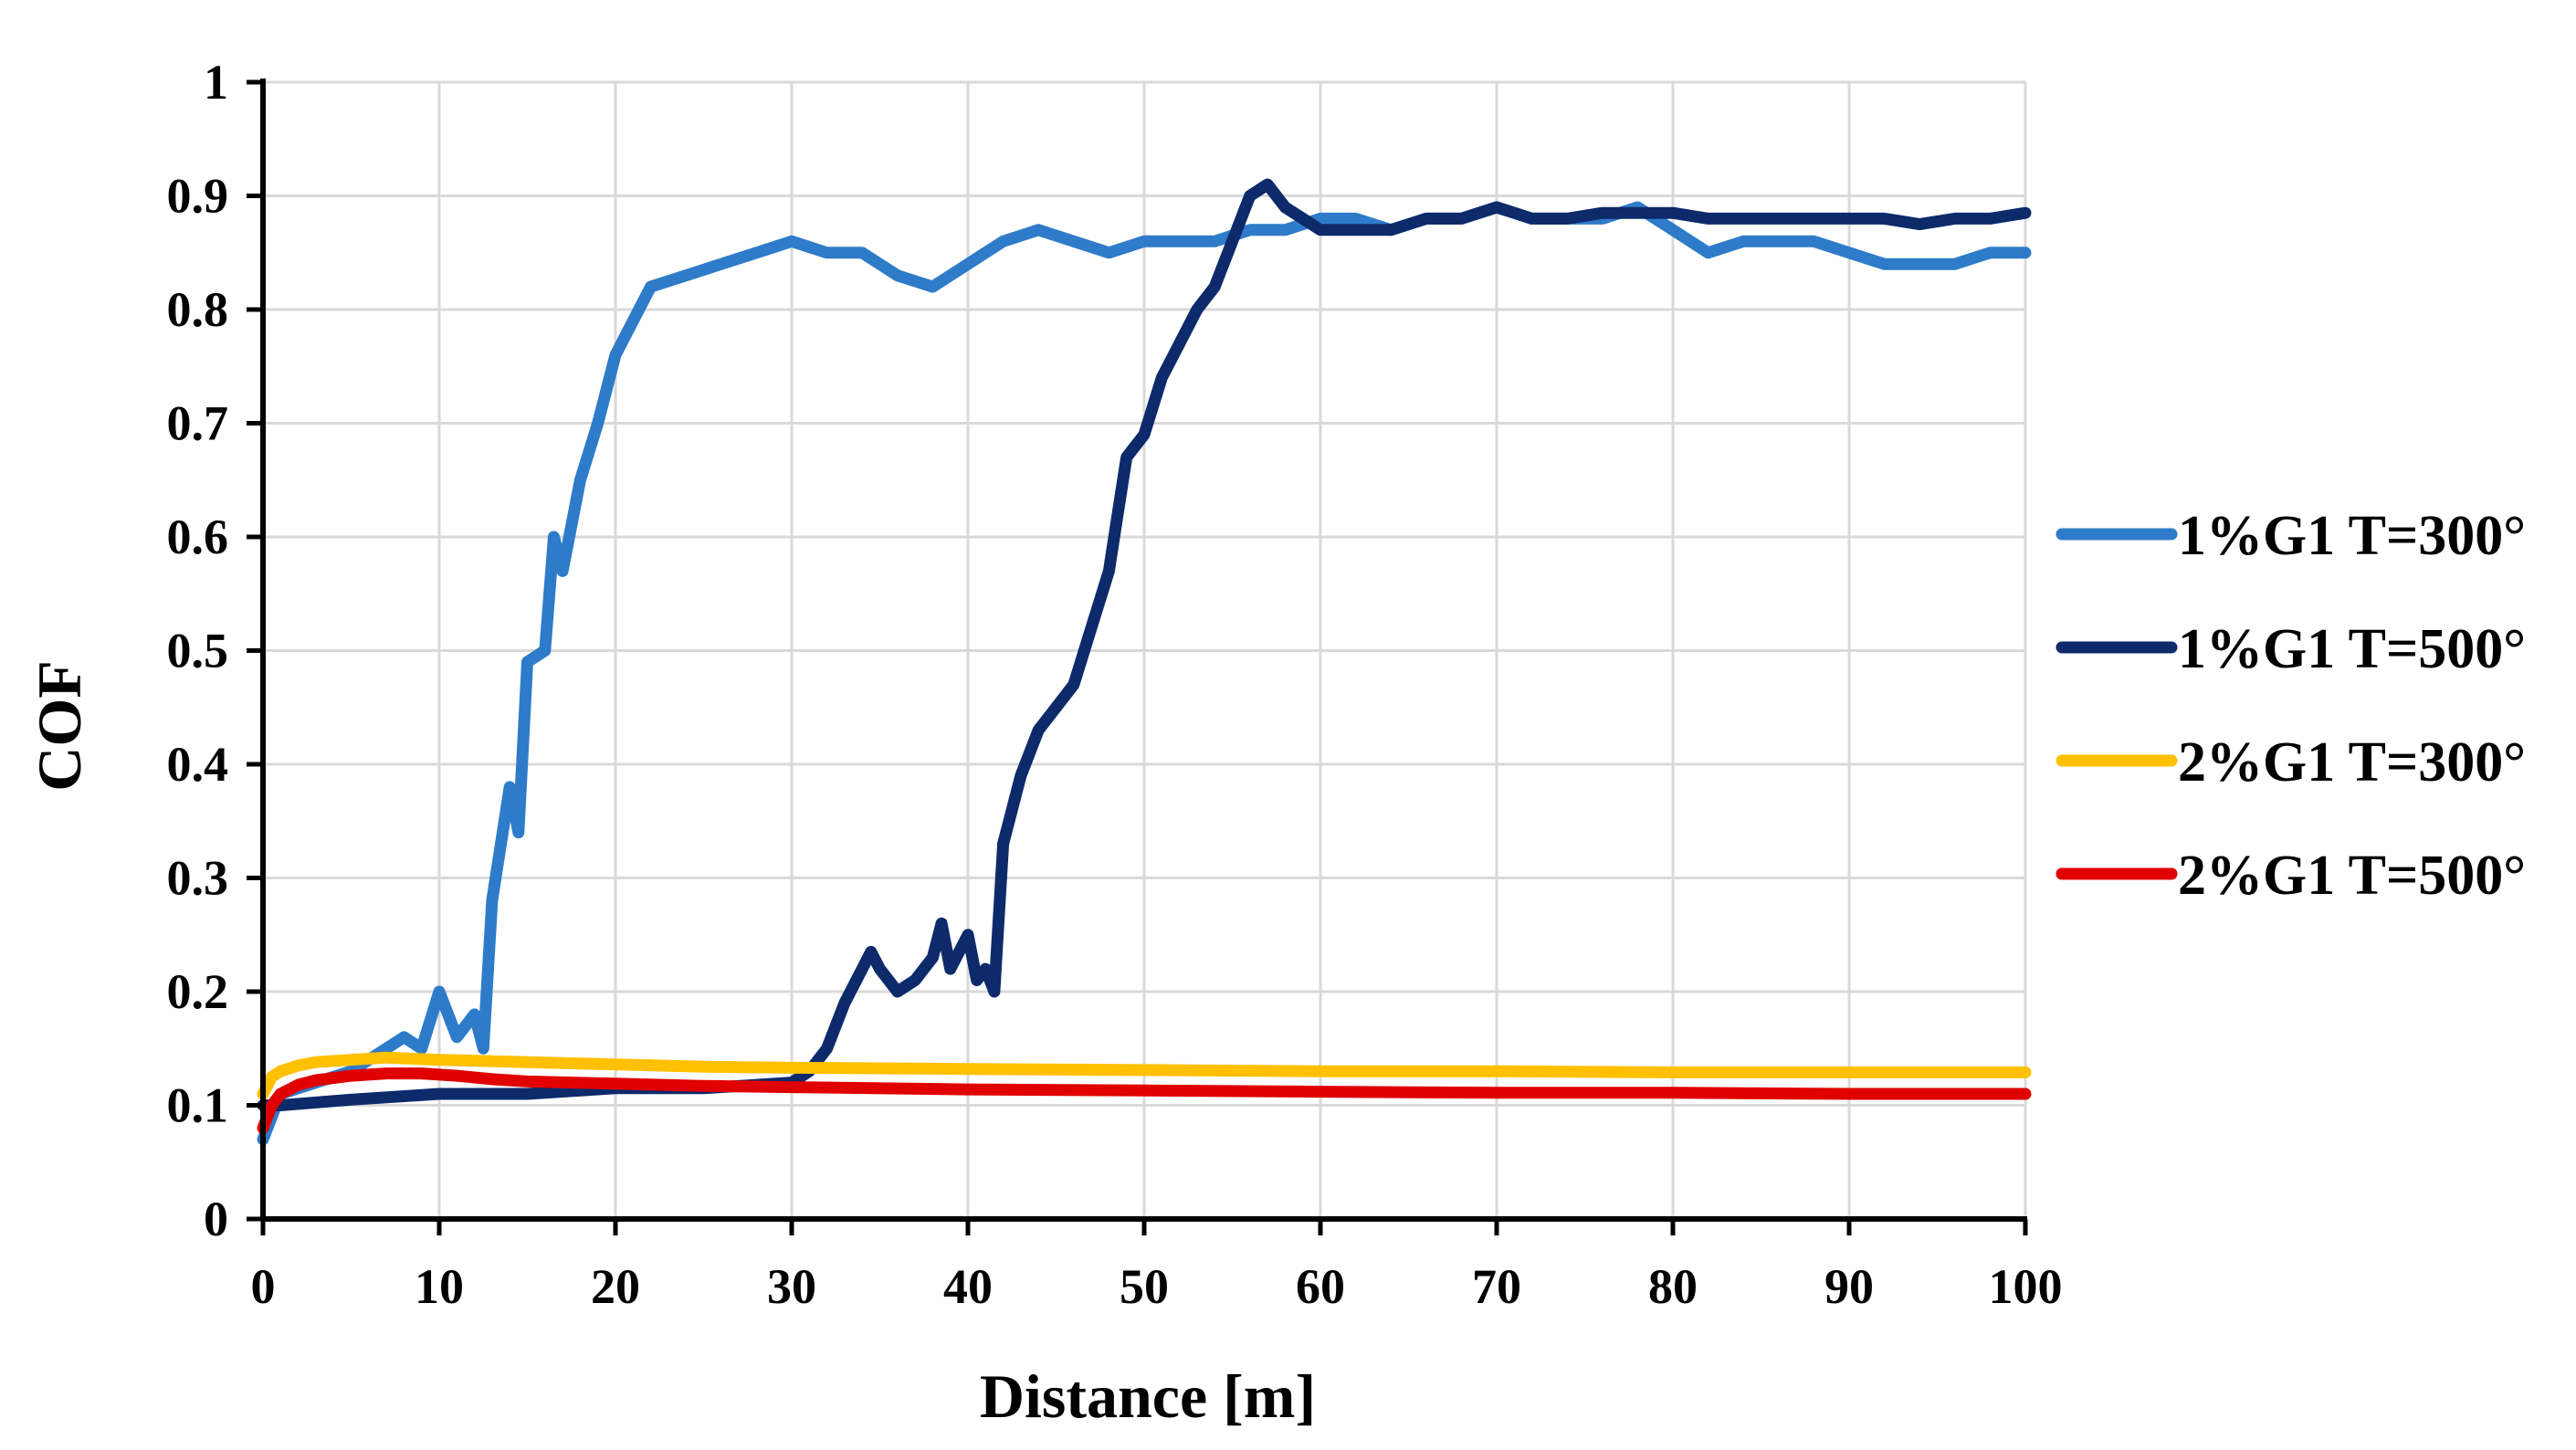 The height and width of the screenshot is (1450, 2576). I want to click on y-tick-label: 0.9, so click(198, 196).